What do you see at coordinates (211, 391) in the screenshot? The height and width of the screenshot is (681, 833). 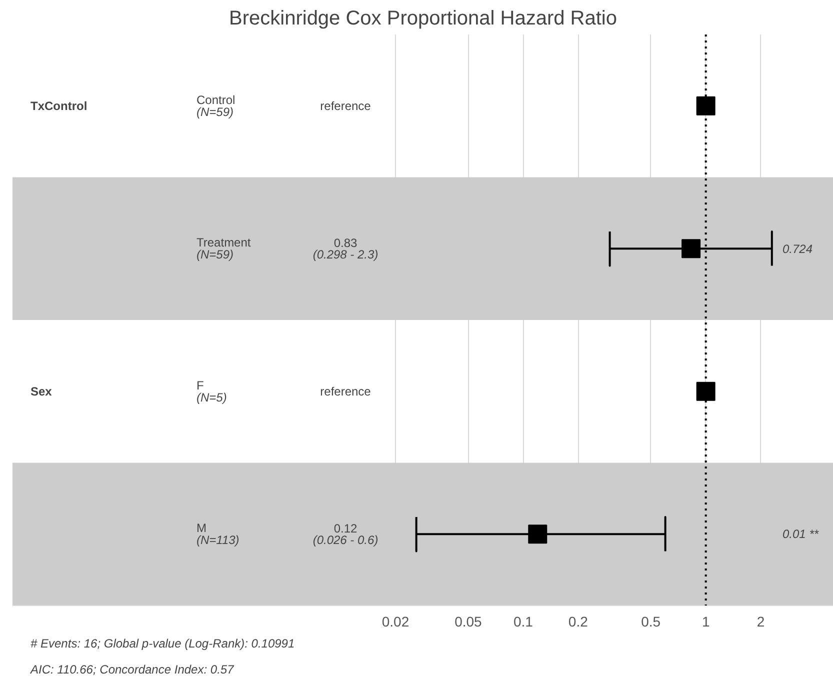 I see `y-tick-label: F (N=5)` at bounding box center [211, 391].